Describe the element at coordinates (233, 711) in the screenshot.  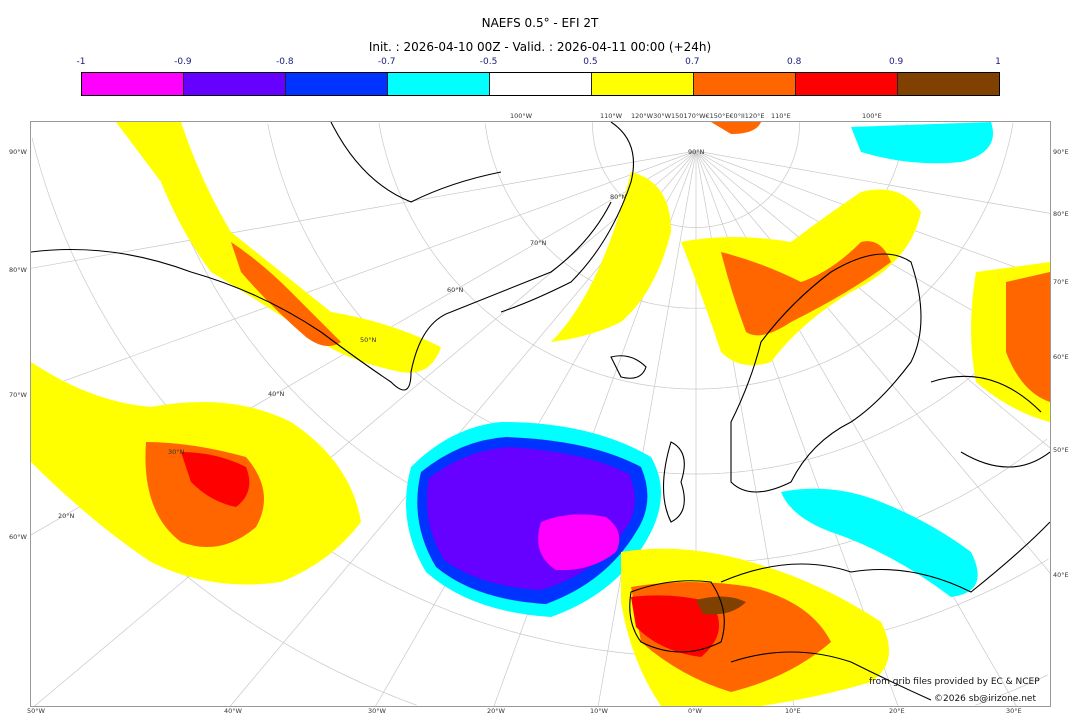
I see `longitude-label: 40°W` at that location.